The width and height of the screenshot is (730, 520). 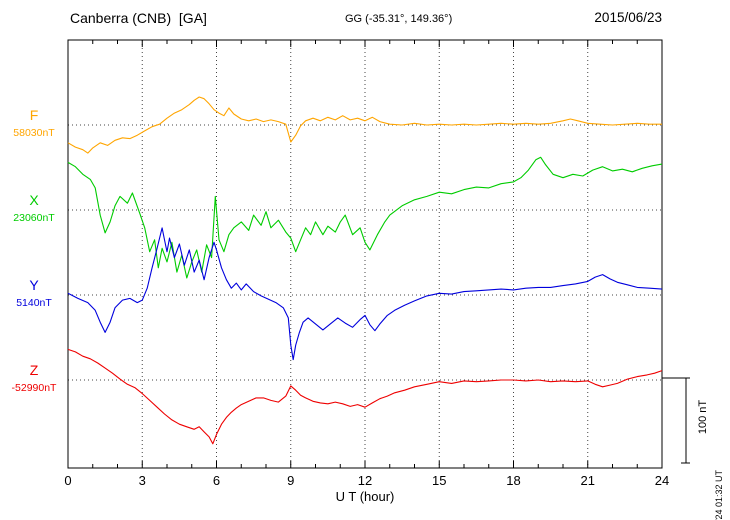 What do you see at coordinates (662, 480) in the screenshot?
I see `svg-text: 24` at bounding box center [662, 480].